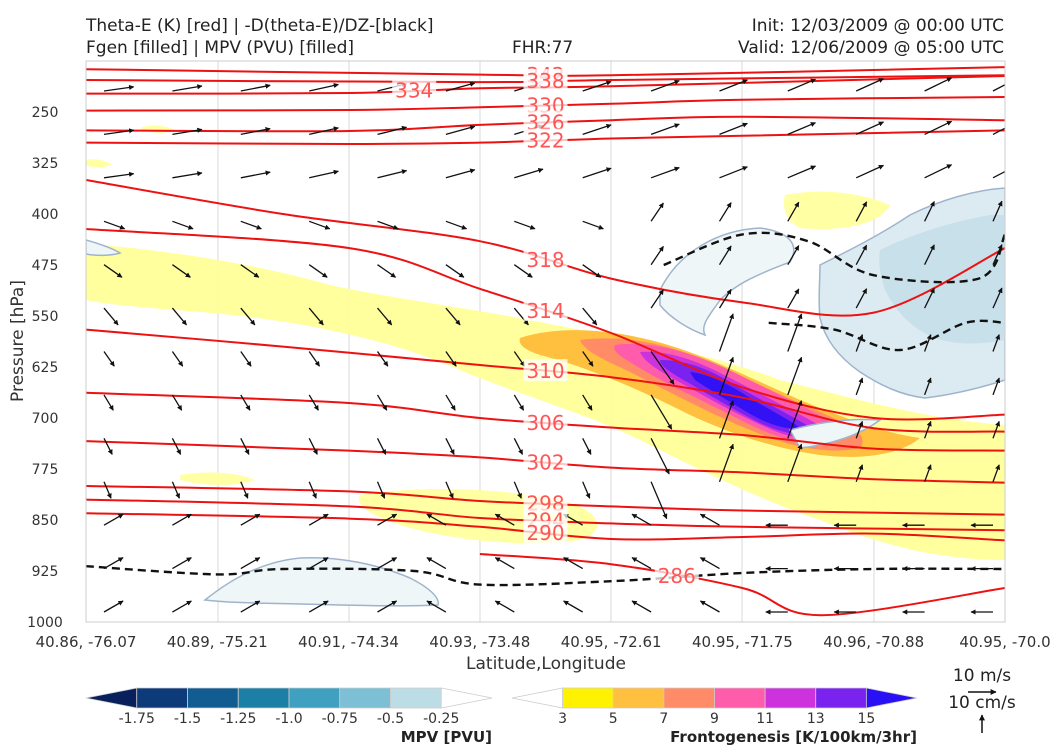  Describe the element at coordinates (982, 703) in the screenshot. I see `vector-key-vertical-label: 10 cm/s` at that location.